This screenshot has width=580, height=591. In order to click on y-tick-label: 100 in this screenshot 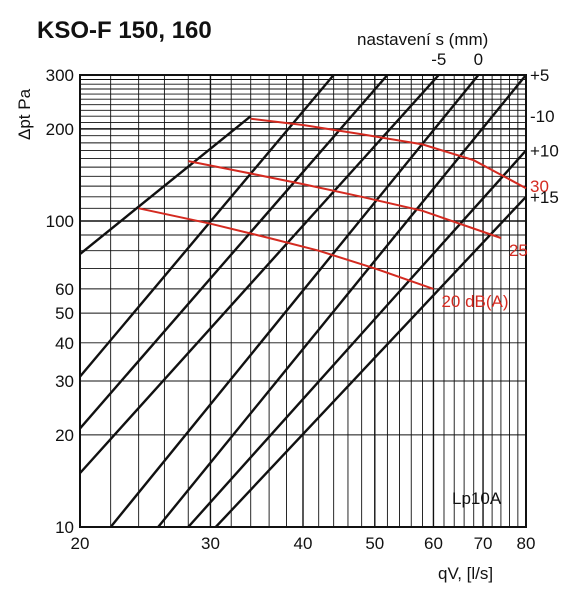, I will do `click(60, 221)`.